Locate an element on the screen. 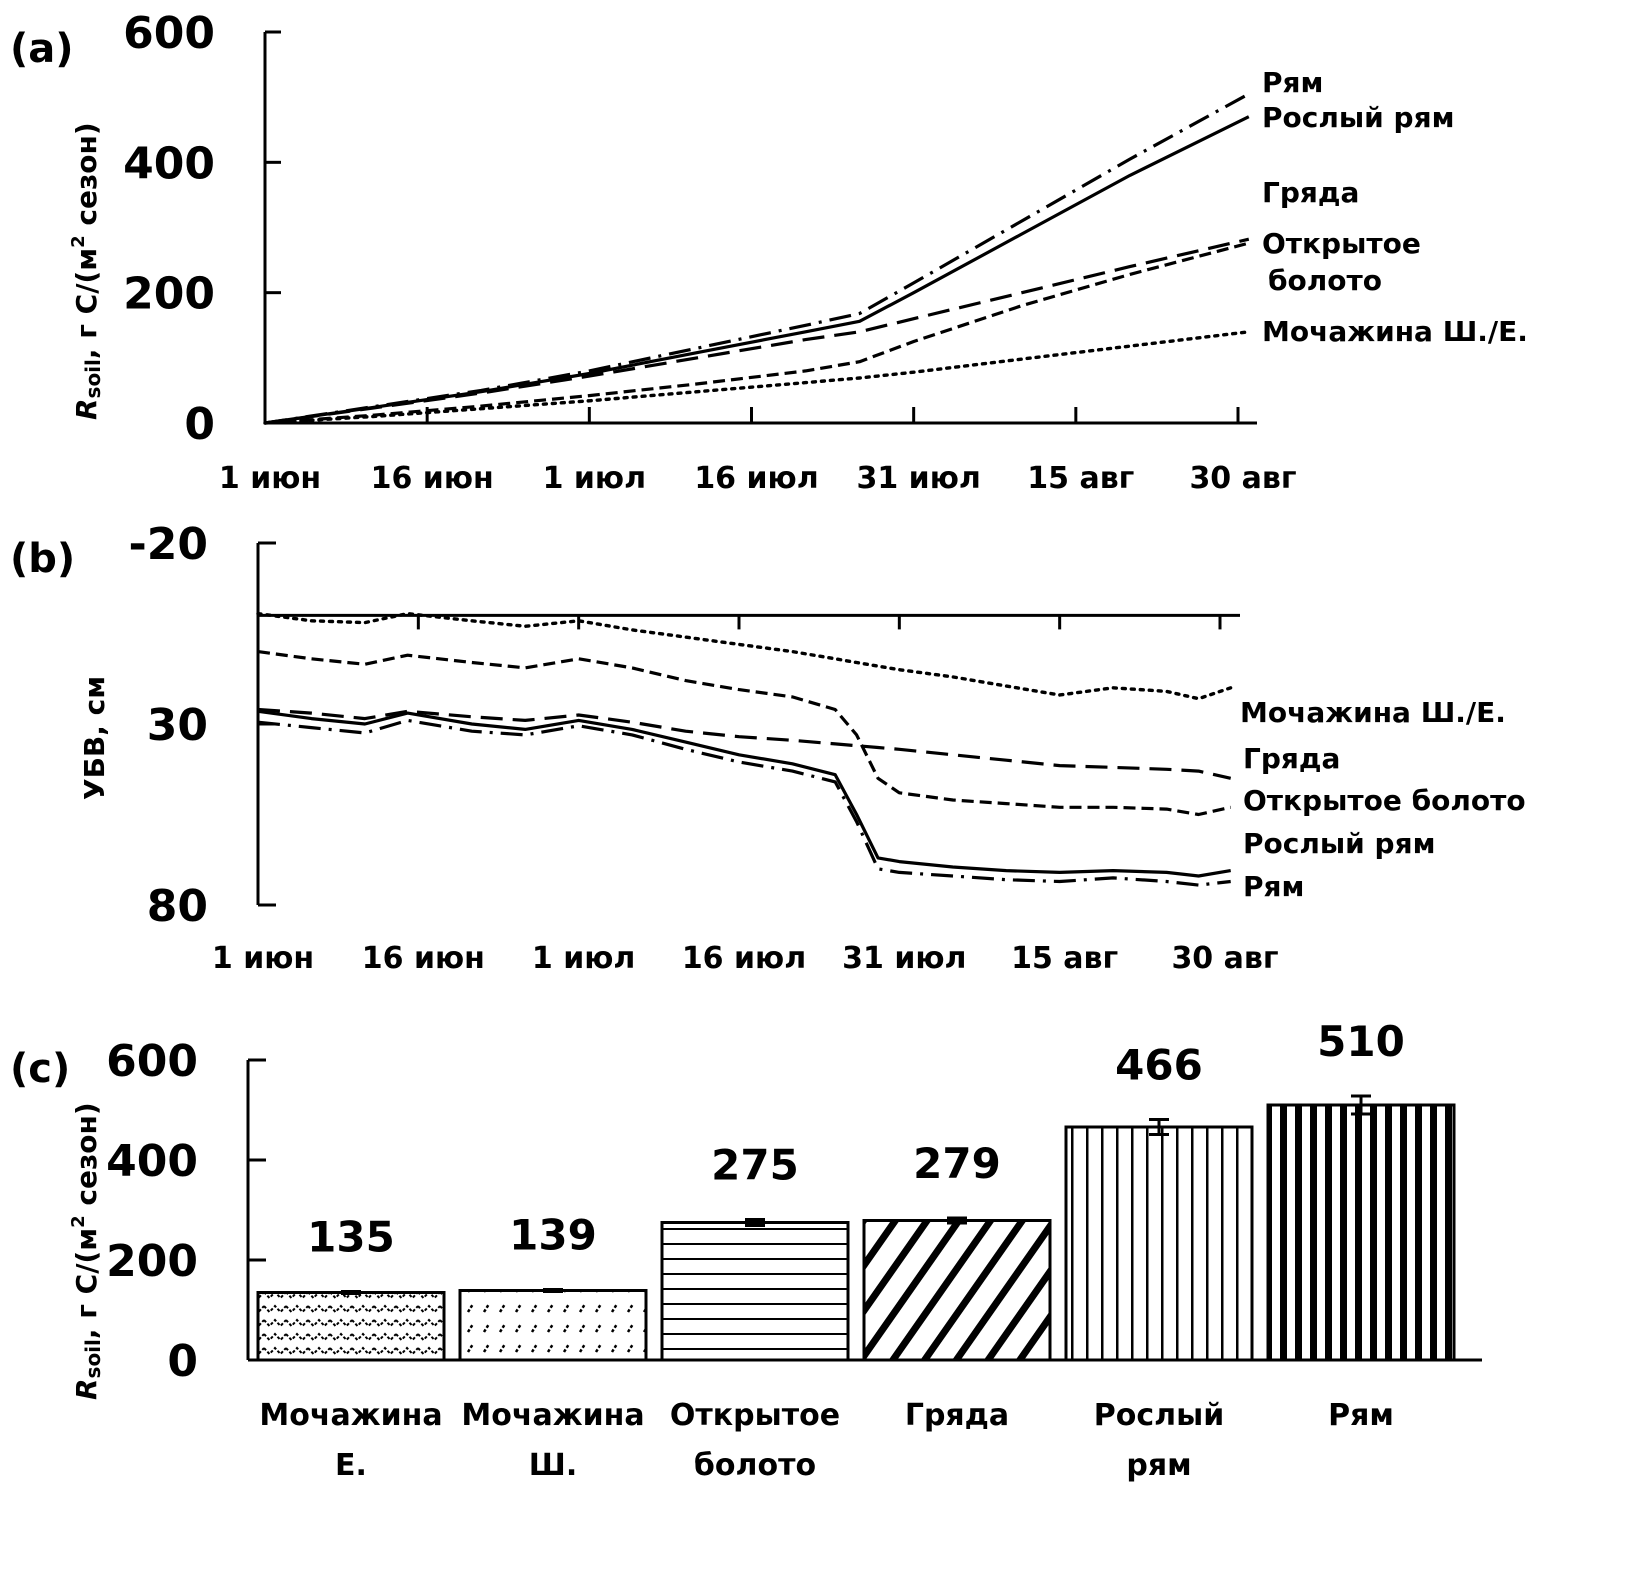 This screenshot has height=1575, width=1635. panel-a-y-axis-label: Rsoil, г C/(м2 сезон) is located at coordinates (86, 271).